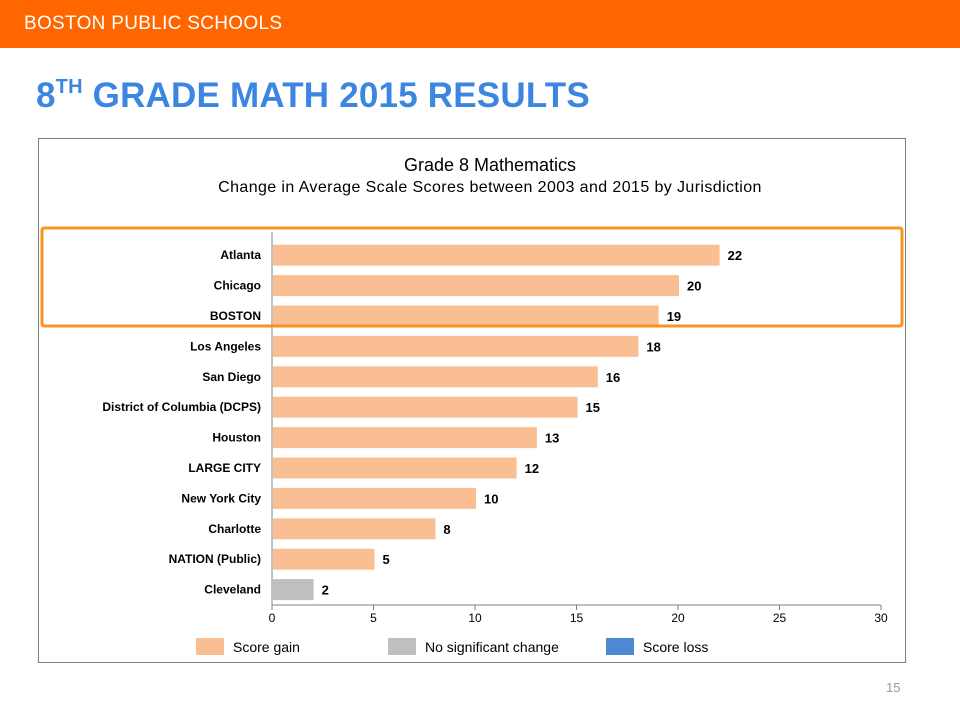  What do you see at coordinates (46, 95) in the screenshot?
I see `slide-title-number: 8` at bounding box center [46, 95].